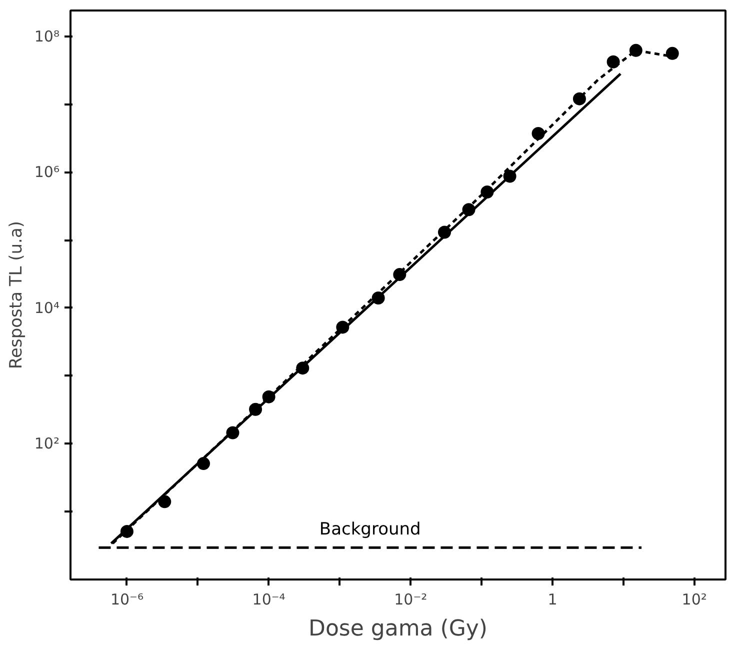 The width and height of the screenshot is (735, 654). What do you see at coordinates (47, 443) in the screenshot?
I see `y-tick-label: 10²` at bounding box center [47, 443].